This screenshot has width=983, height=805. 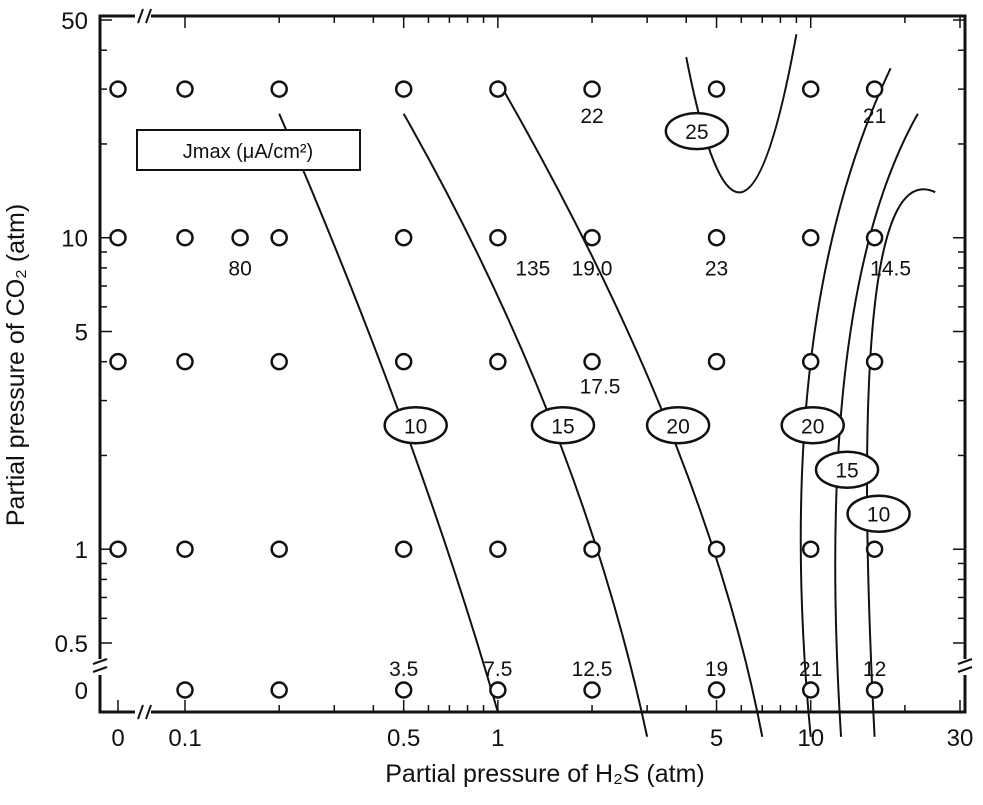 I want to click on contour-label-6: 10, so click(x=878, y=515).